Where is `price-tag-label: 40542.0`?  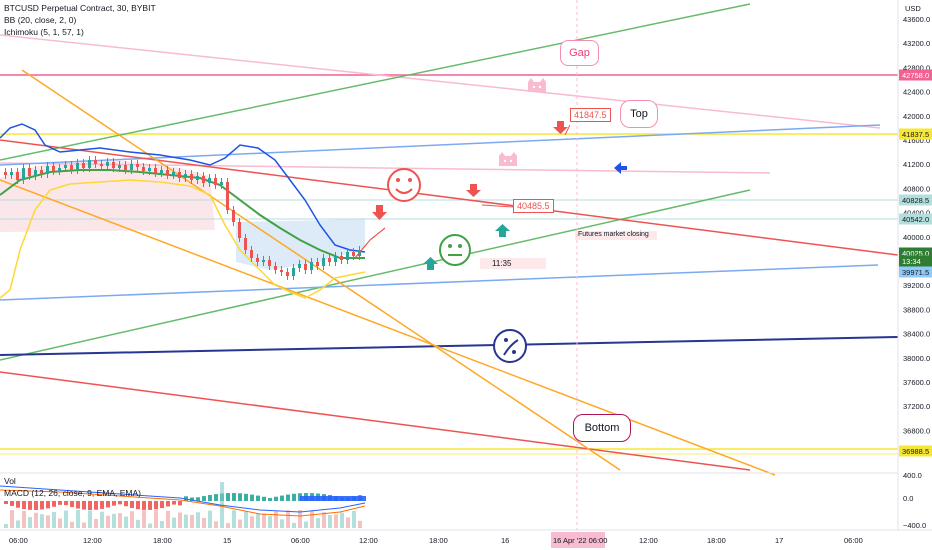
price-tag-label: 40542.0 is located at coordinates (915, 219).